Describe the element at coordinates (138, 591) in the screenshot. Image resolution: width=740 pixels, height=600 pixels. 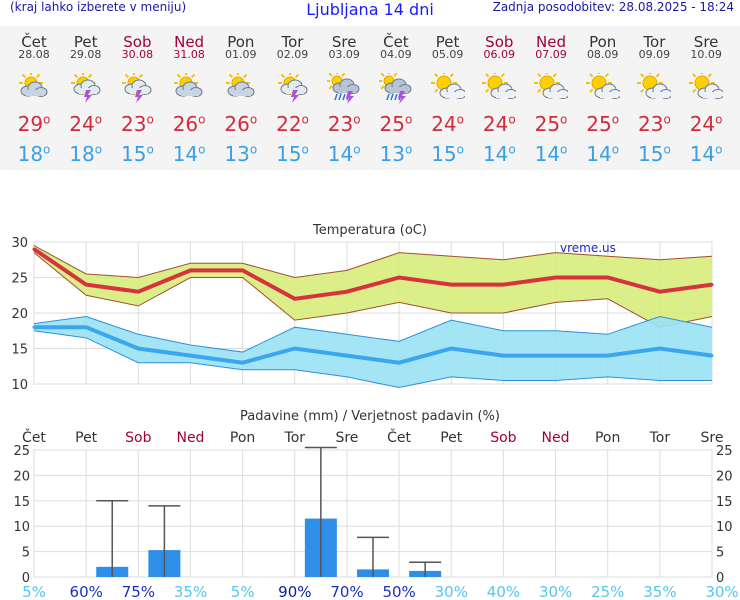
I see `probability-label: 75%` at that location.